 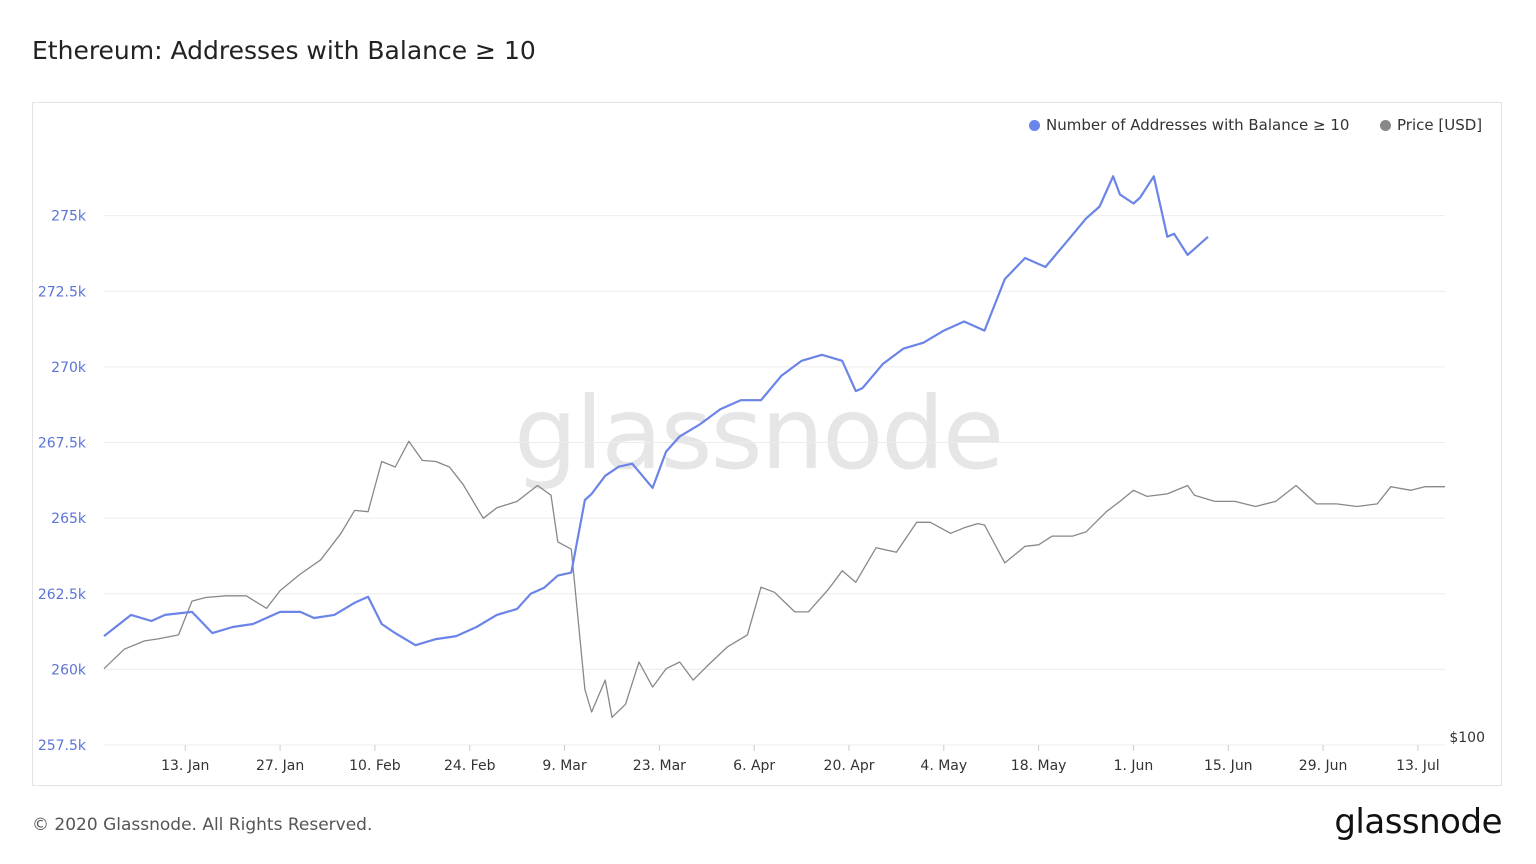 What do you see at coordinates (69, 519) in the screenshot?
I see `y-tick-label: 265k` at bounding box center [69, 519].